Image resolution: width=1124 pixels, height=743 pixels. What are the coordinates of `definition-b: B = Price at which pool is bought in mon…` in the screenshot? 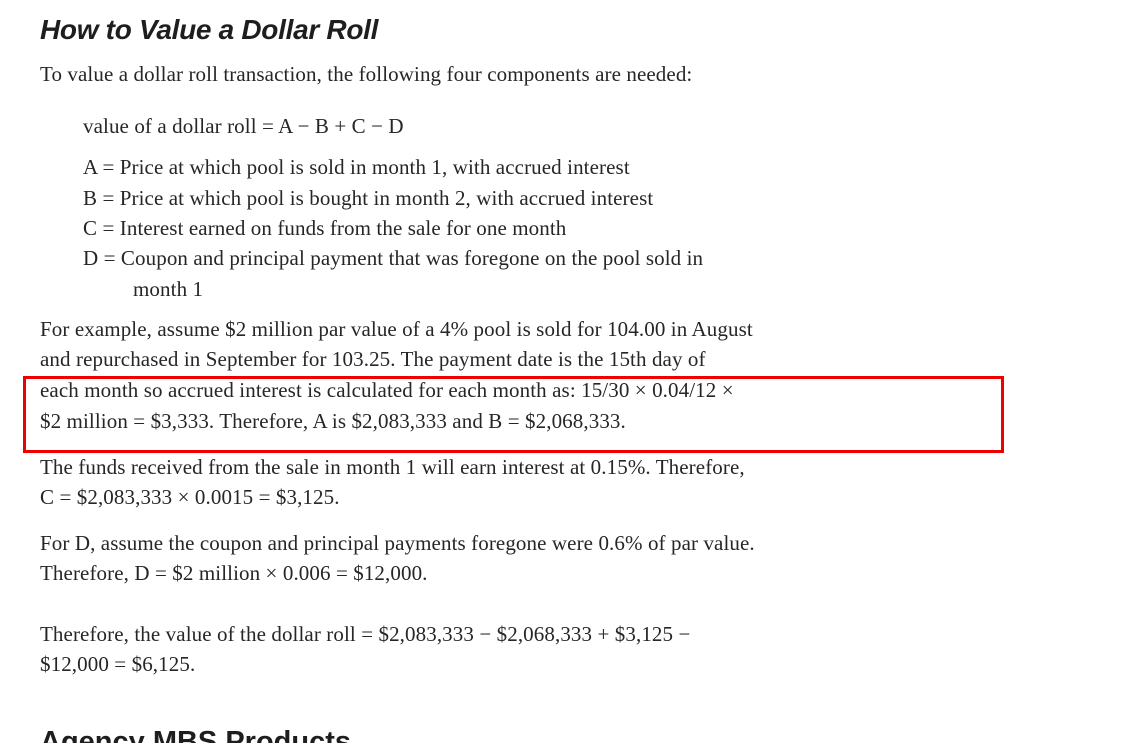 It's located at (368, 198).